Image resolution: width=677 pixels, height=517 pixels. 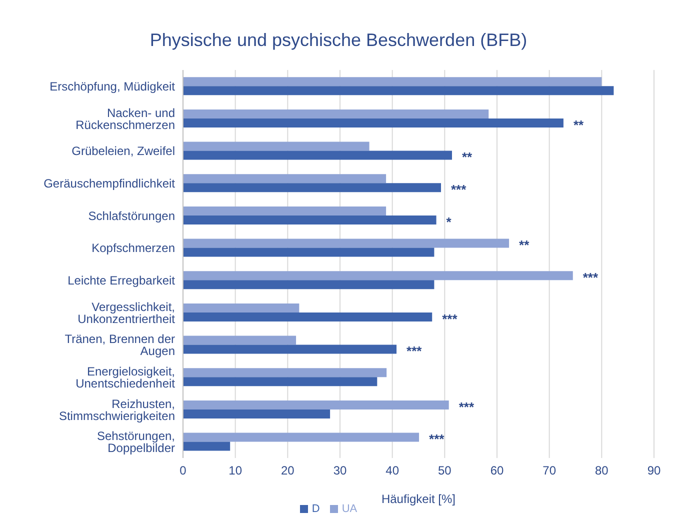 I want to click on chart-title: Physische und psychische Beschwerden (BFB), so click(x=338, y=40).